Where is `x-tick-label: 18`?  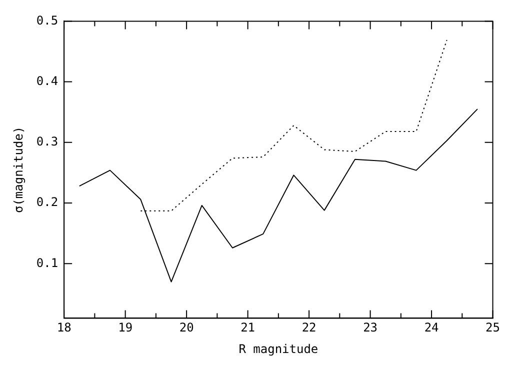 x-tick-label: 18 is located at coordinates (64, 327).